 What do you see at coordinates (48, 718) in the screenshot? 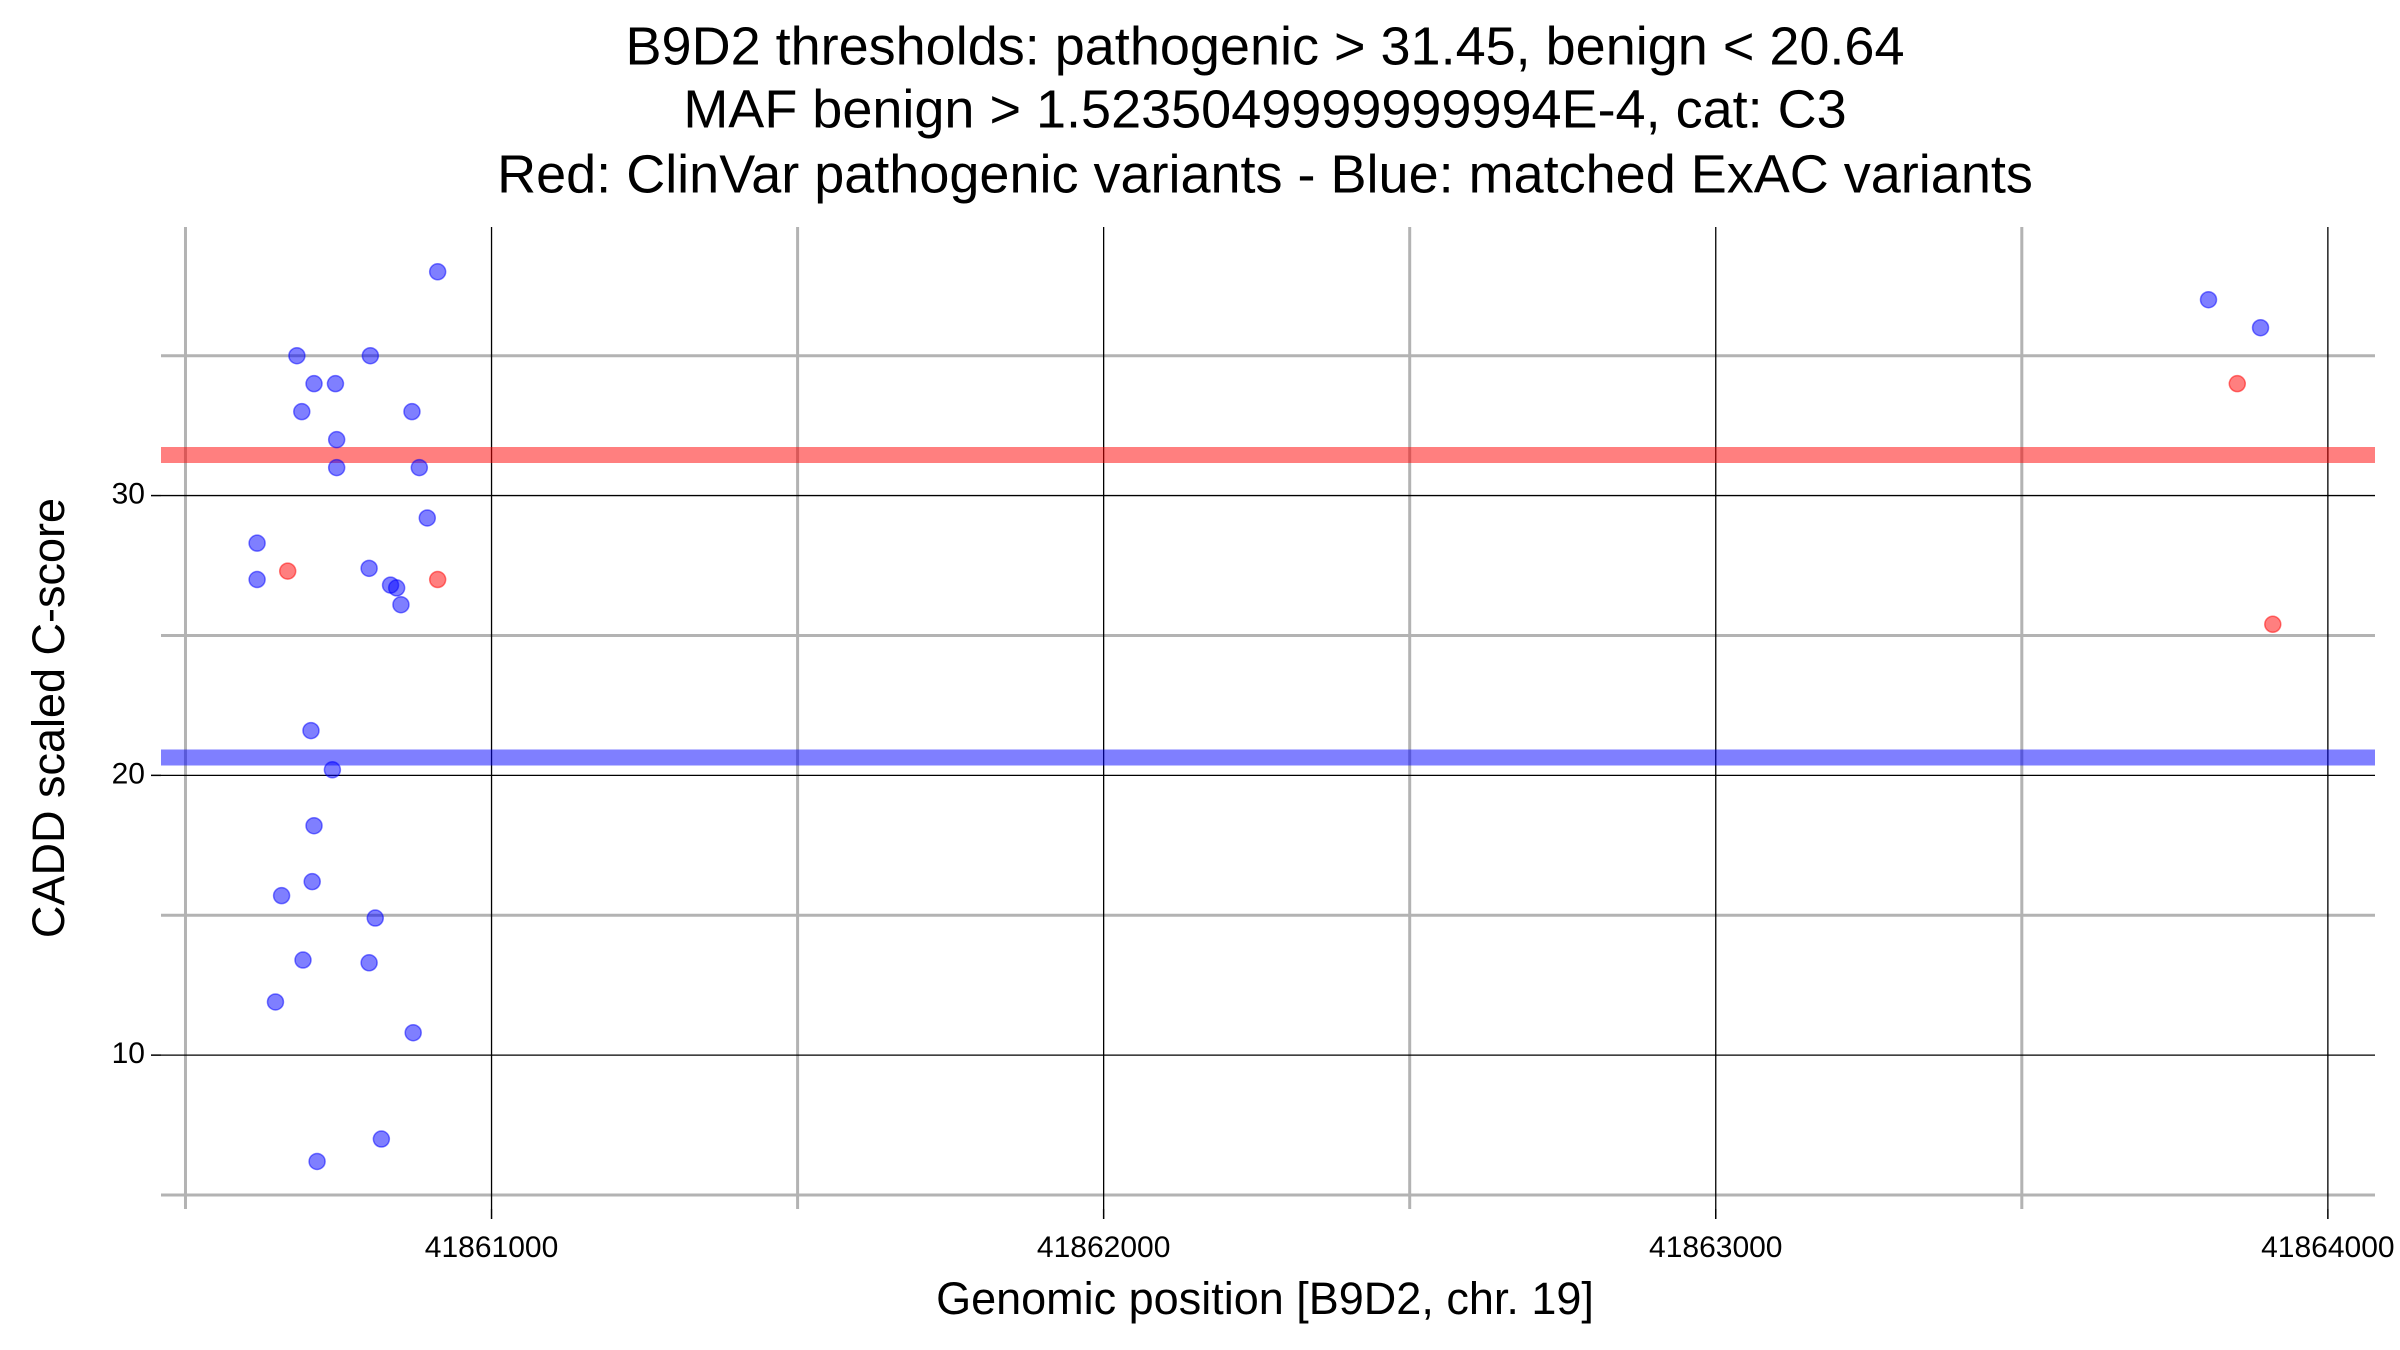
I see `y-axis-label: CADD scaled C-score` at bounding box center [48, 718].